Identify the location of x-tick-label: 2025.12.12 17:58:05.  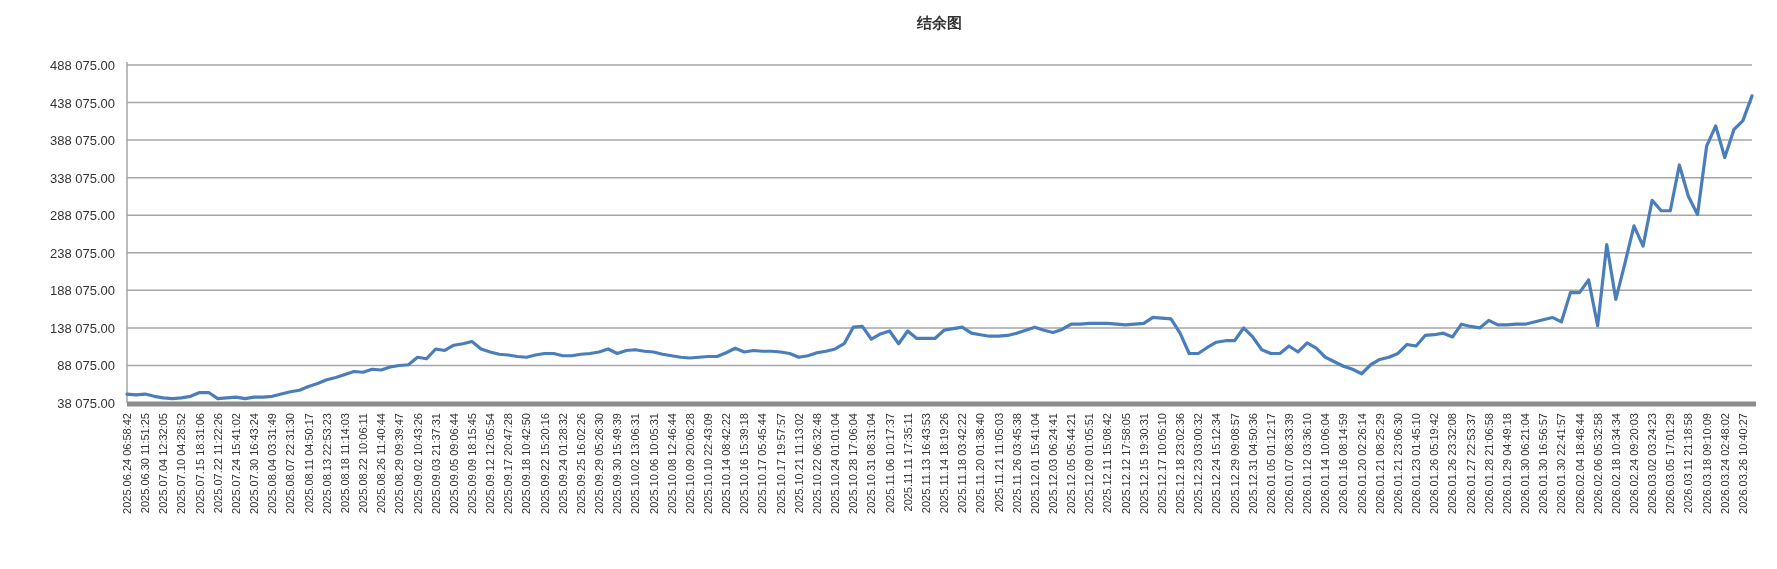
(1125, 463).